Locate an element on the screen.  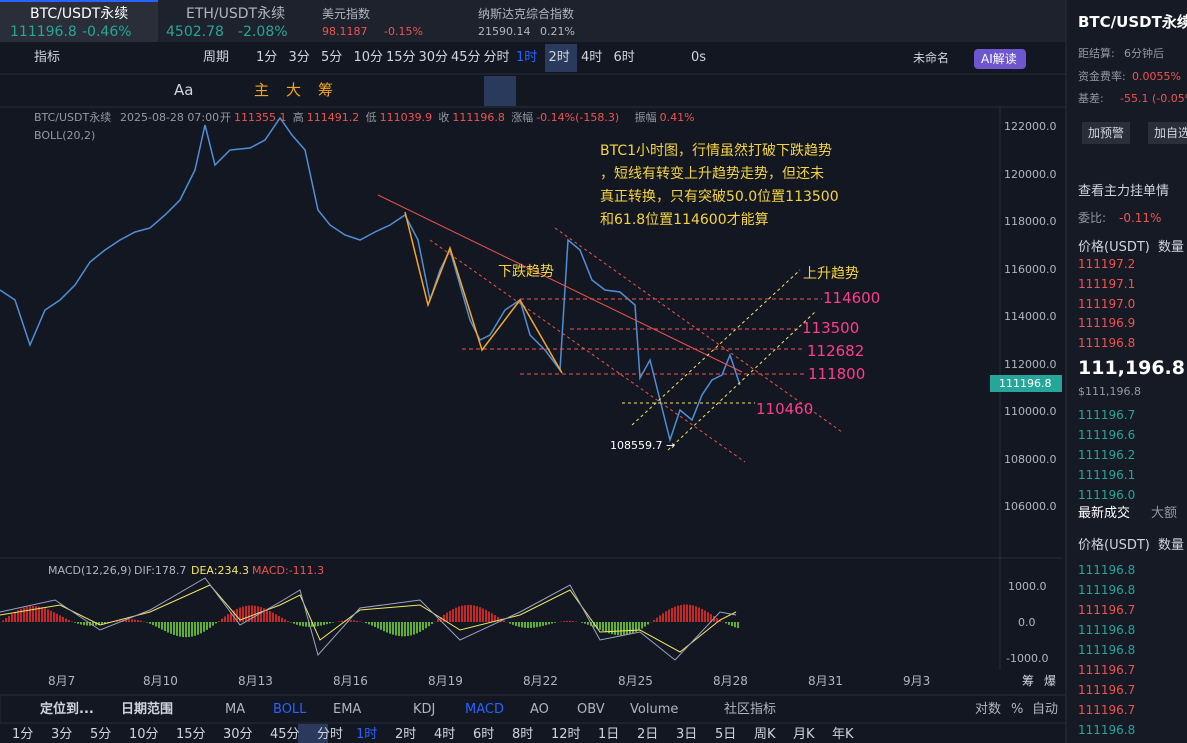
interval-button: 45分 is located at coordinates (466, 57).